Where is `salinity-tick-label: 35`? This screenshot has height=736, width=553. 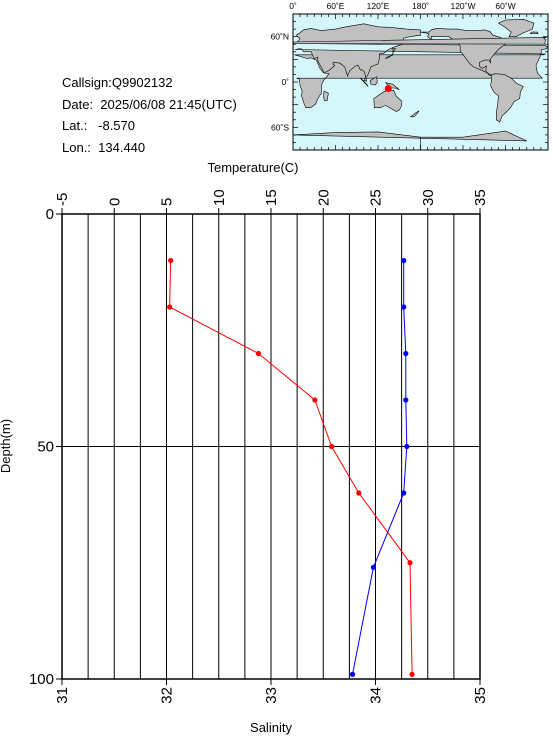
salinity-tick-label: 35 is located at coordinates (480, 695).